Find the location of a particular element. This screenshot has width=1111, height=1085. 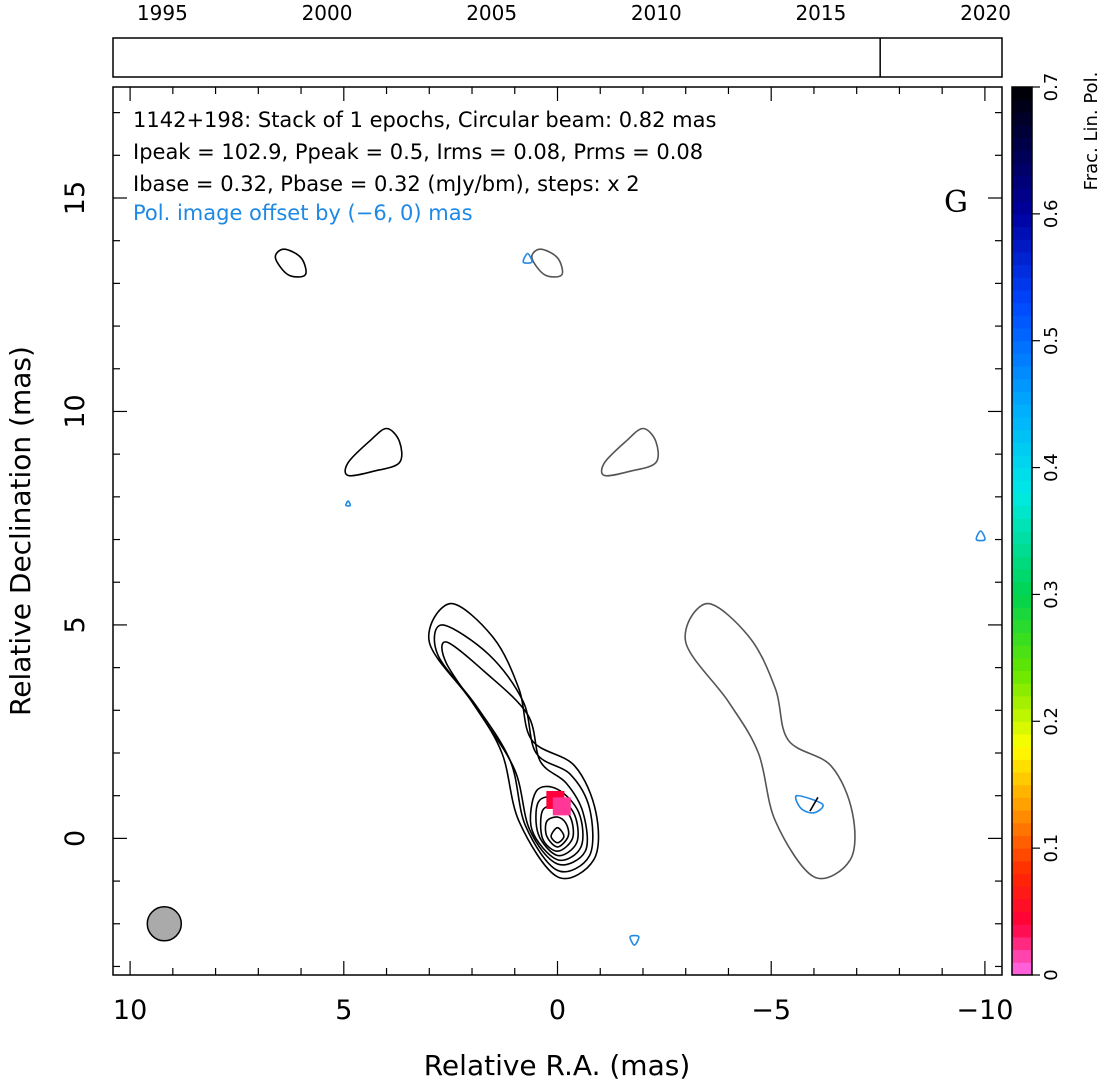

evpa-stick-layer is located at coordinates (814, 804).